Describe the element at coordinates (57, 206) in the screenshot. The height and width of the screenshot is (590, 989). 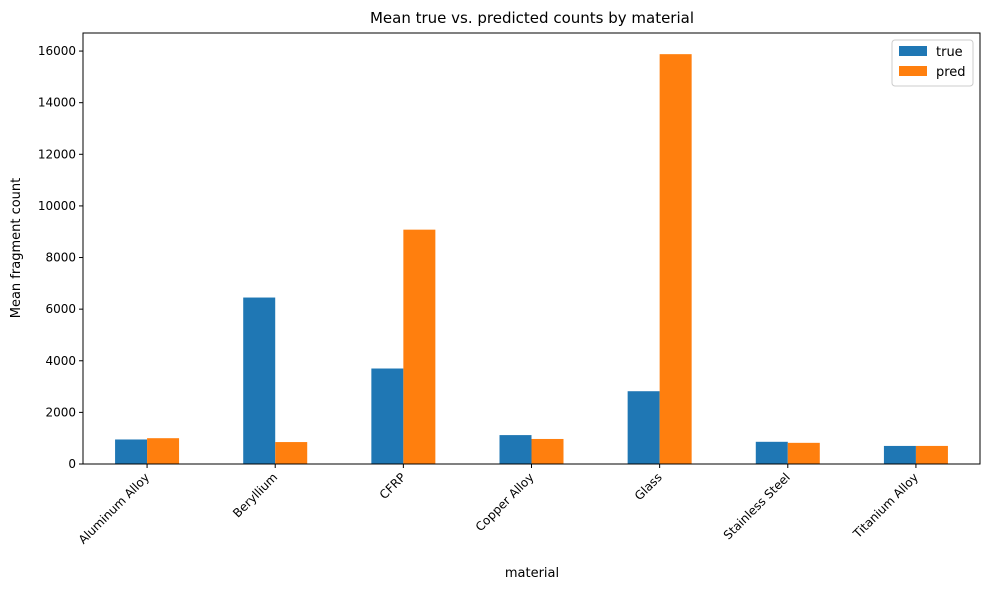
I see `y-tick-label: 10000` at that location.